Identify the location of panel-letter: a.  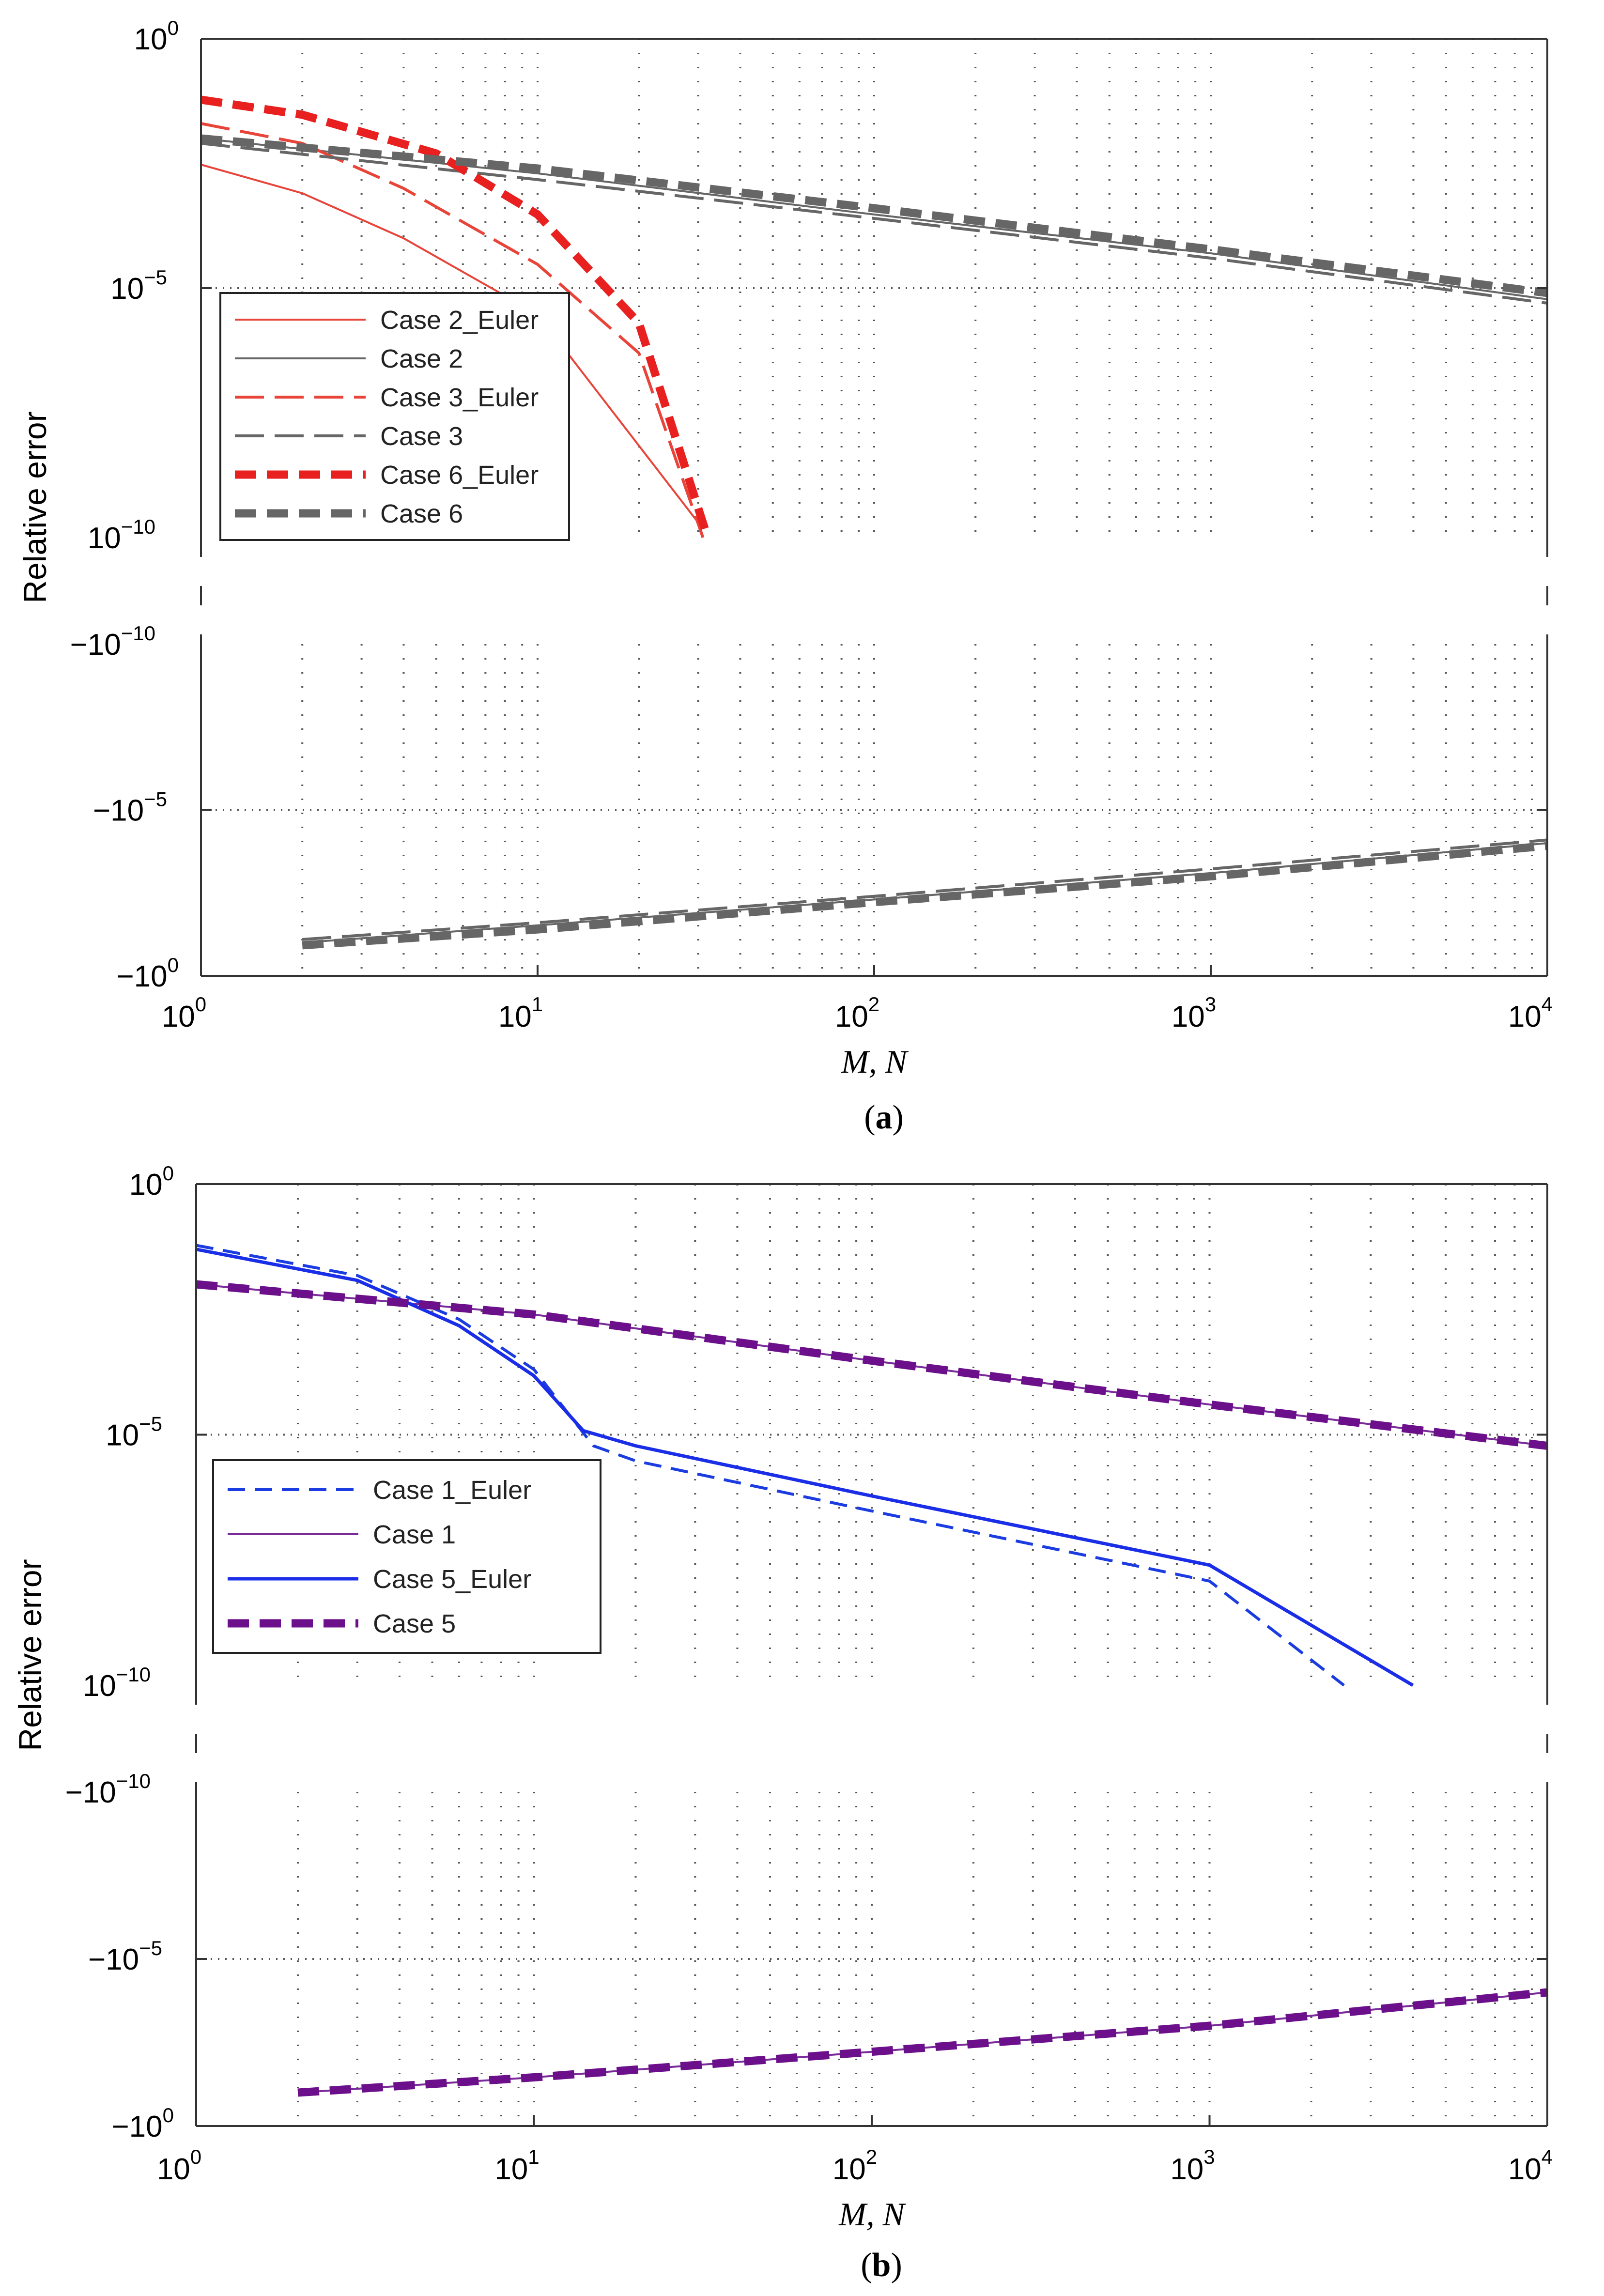
(885, 1118).